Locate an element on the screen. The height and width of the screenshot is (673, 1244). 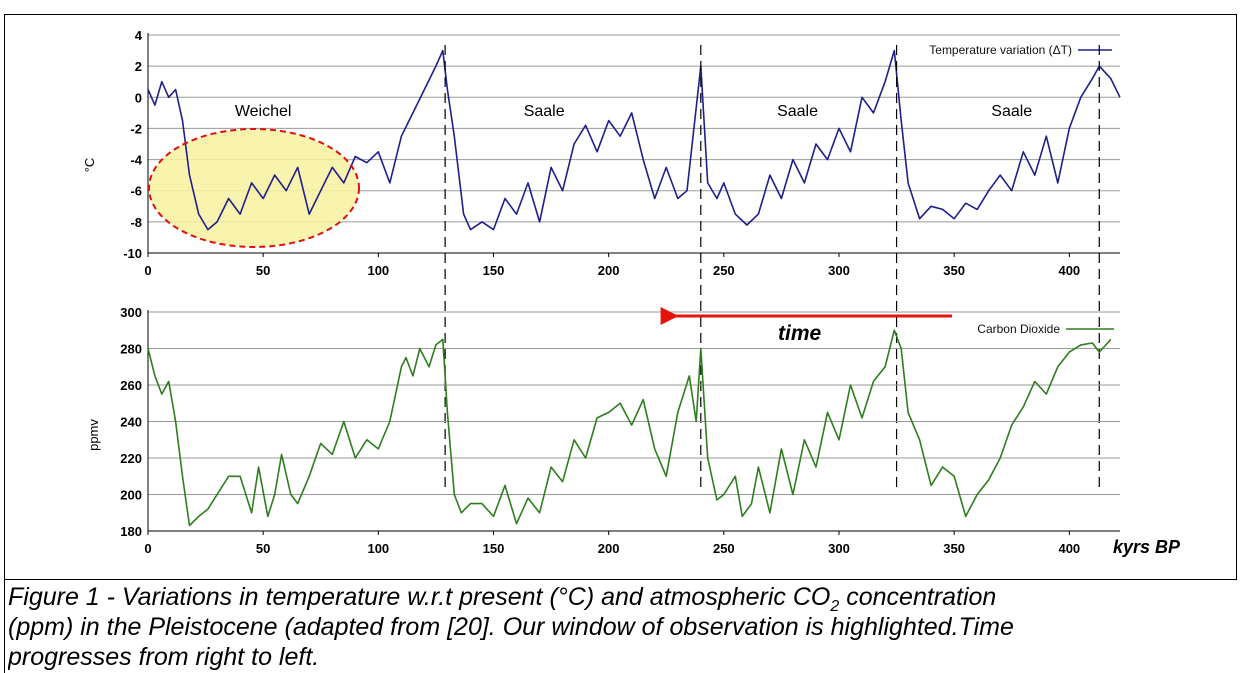
co2-y-axis-label: ppmv is located at coordinates (93, 435).